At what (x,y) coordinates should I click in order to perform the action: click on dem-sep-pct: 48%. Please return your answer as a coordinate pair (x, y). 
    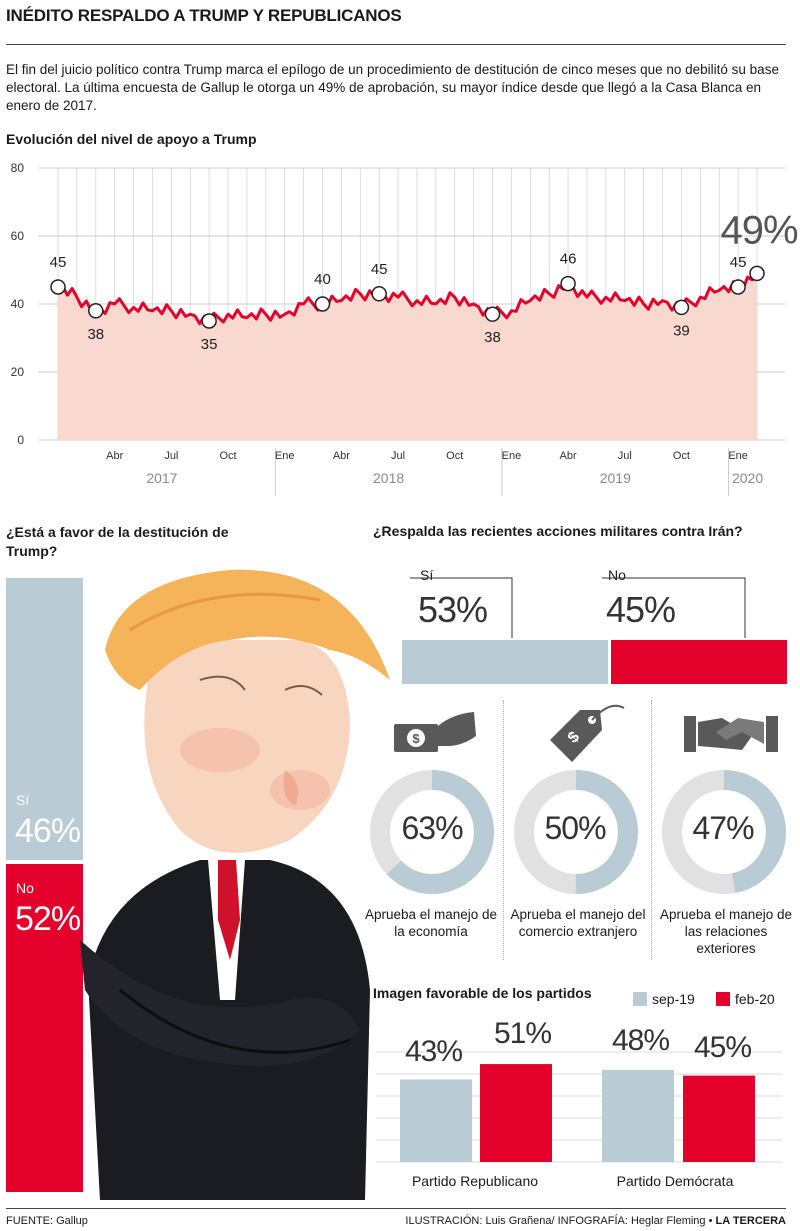
    Looking at the image, I should click on (641, 1040).